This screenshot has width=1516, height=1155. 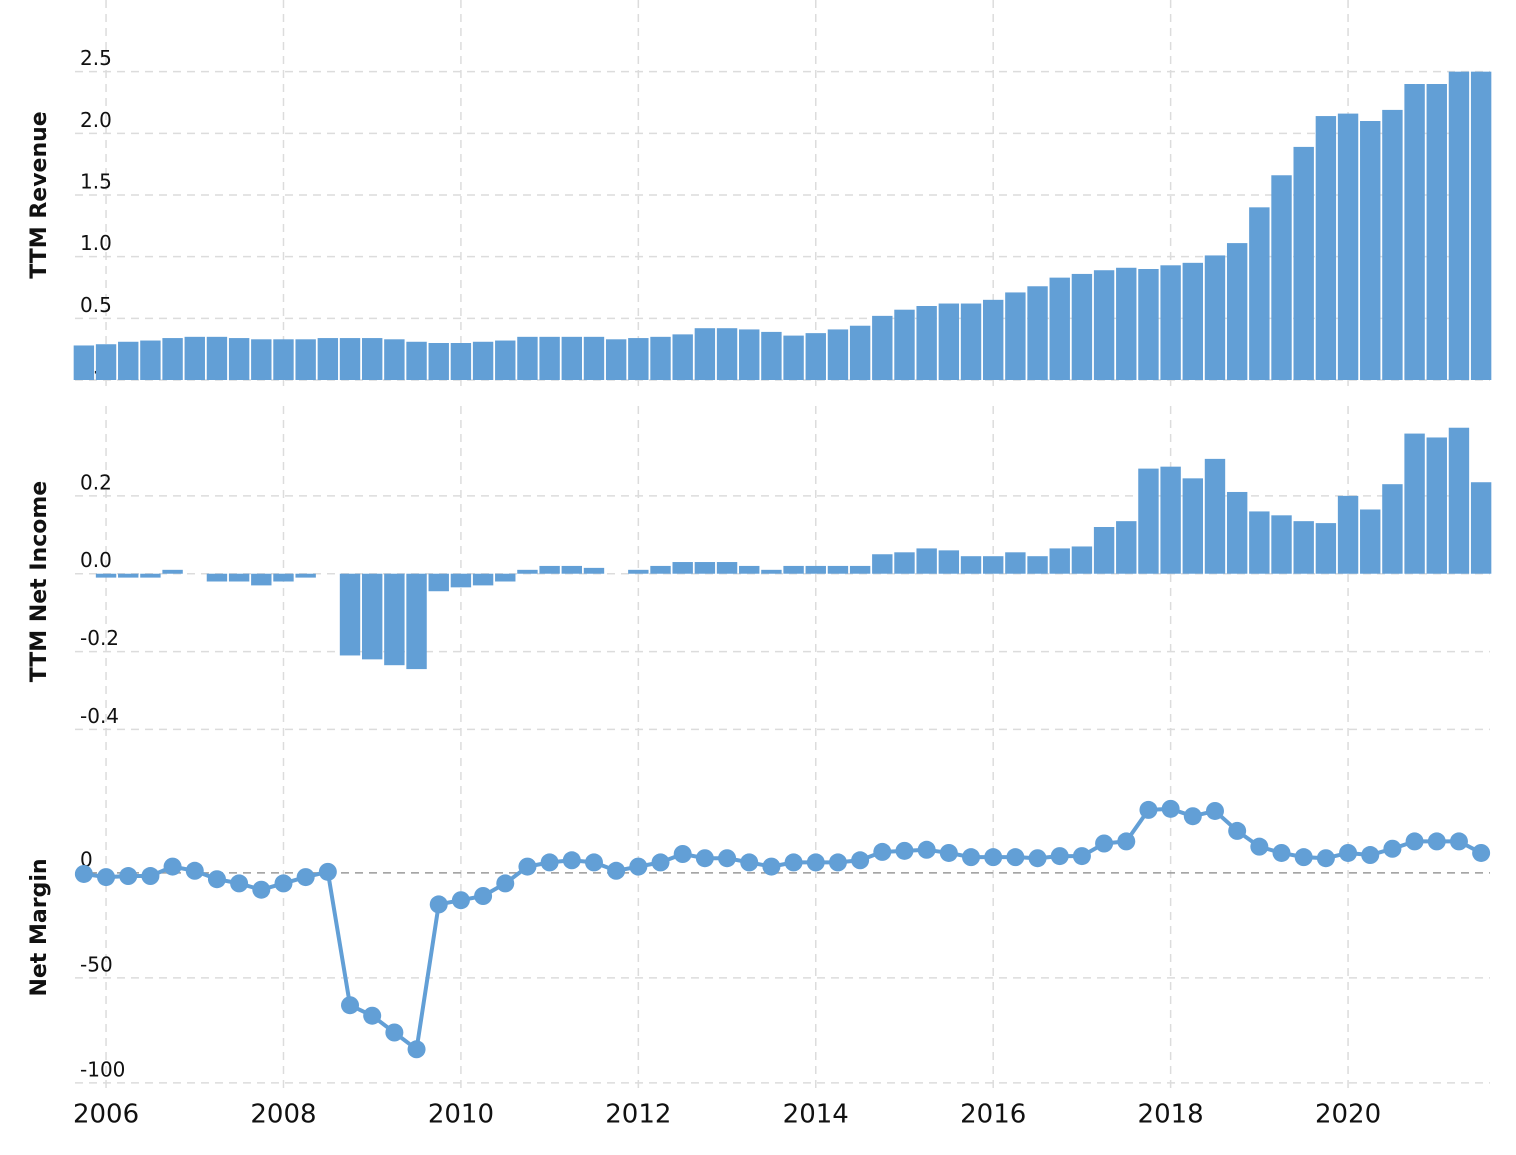 I want to click on y-axis-title: TTM Revenue, so click(x=39, y=194).